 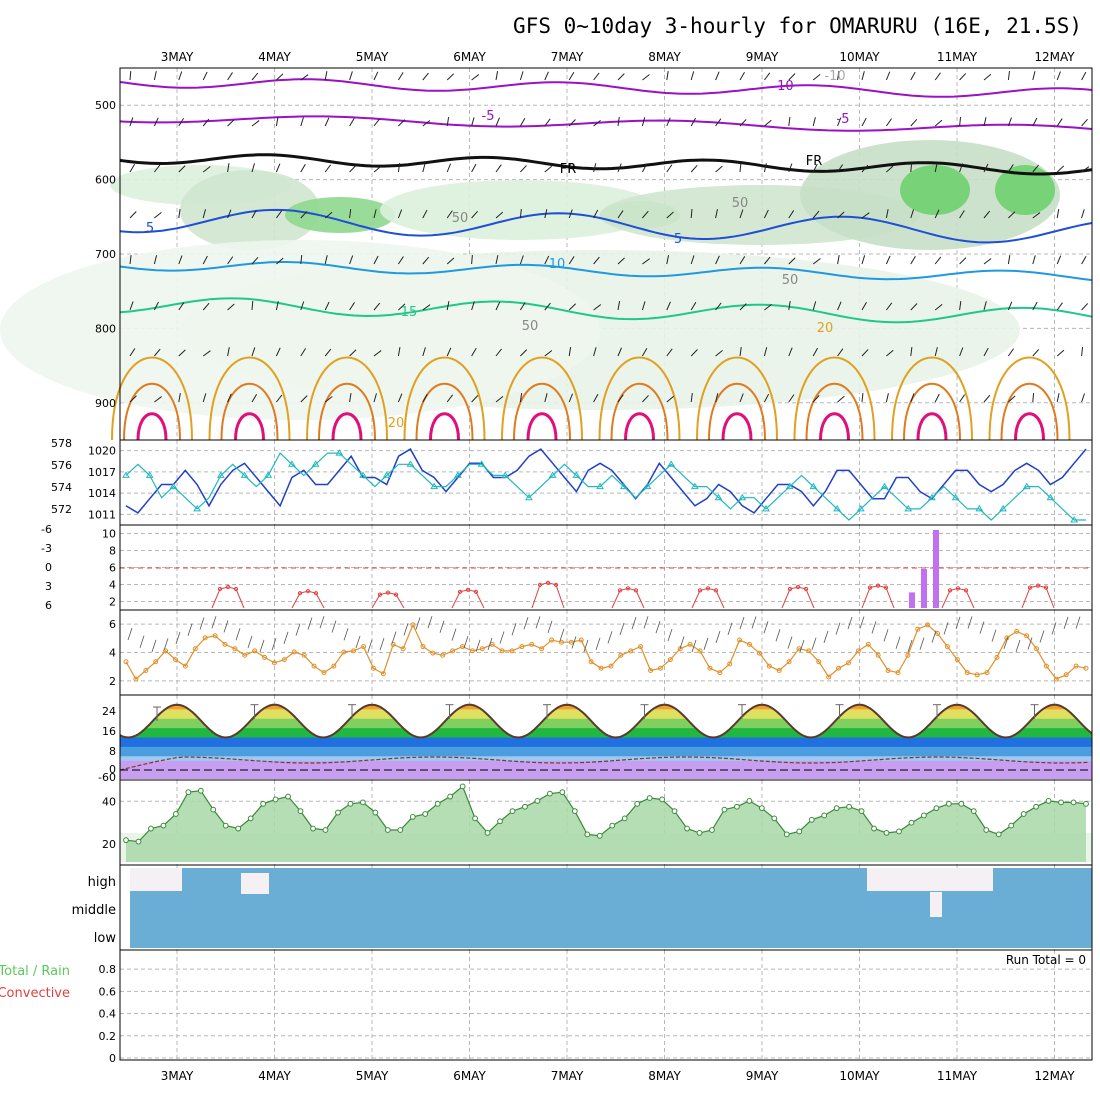 What do you see at coordinates (48, 605) in the screenshot?
I see `lifted-tick-label: 6` at bounding box center [48, 605].